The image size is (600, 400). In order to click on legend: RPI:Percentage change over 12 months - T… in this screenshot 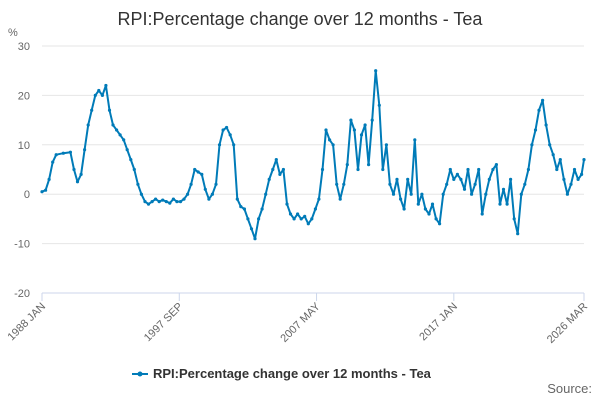, I will do `click(282, 373)`.